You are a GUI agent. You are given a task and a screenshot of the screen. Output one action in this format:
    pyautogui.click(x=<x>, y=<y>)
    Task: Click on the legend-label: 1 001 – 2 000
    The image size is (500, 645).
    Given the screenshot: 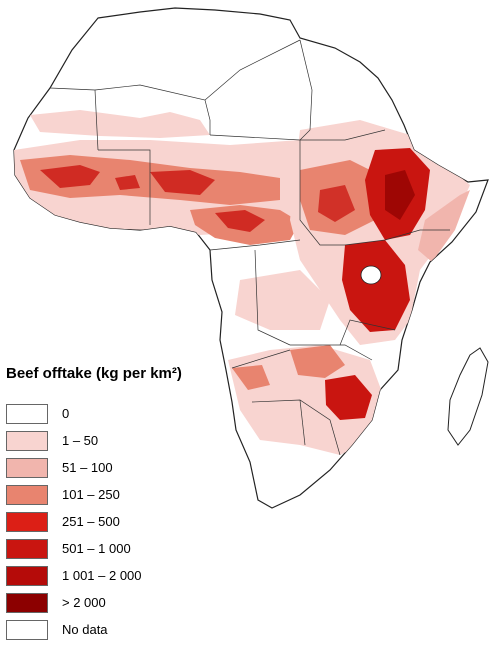 What is the action you would take?
    pyautogui.click(x=102, y=575)
    